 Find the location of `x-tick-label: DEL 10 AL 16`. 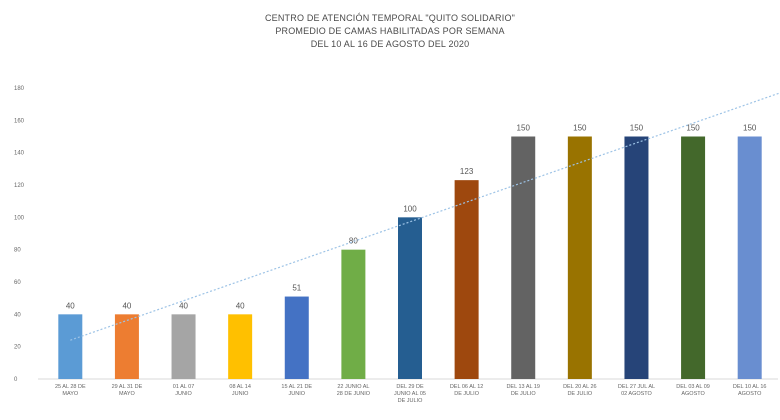

x-tick-label: DEL 10 AL 16 is located at coordinates (750, 387).